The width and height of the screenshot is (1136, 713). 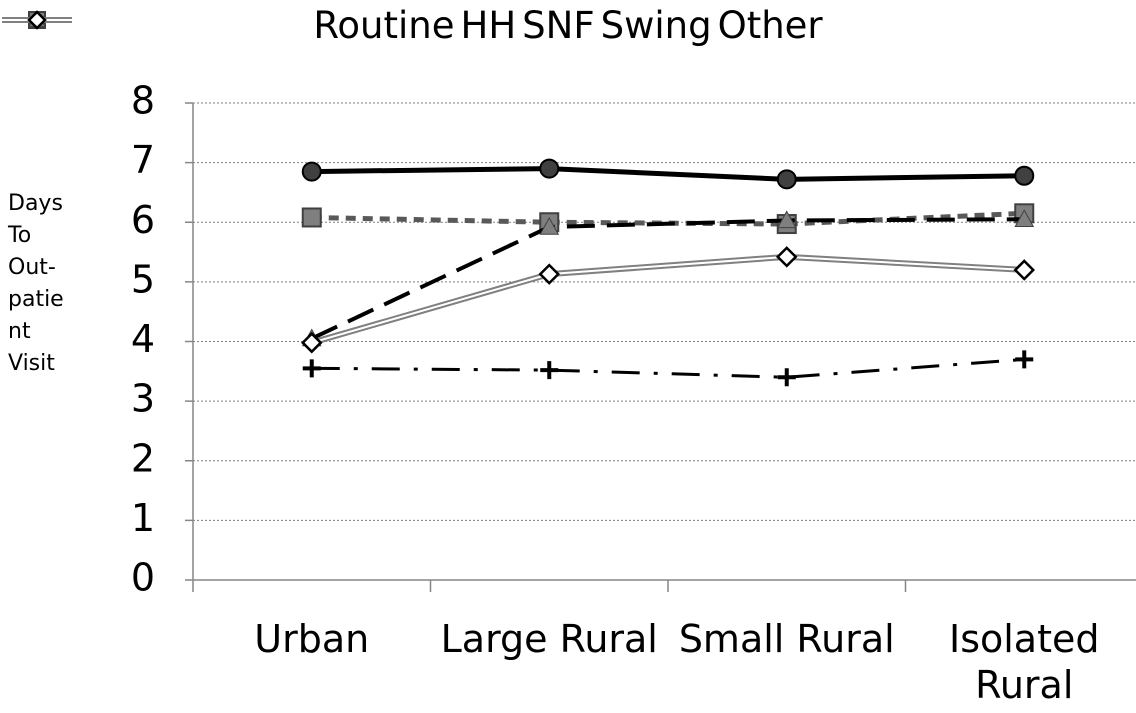 I want to click on legend-item: SNF, so click(x=298, y=25).